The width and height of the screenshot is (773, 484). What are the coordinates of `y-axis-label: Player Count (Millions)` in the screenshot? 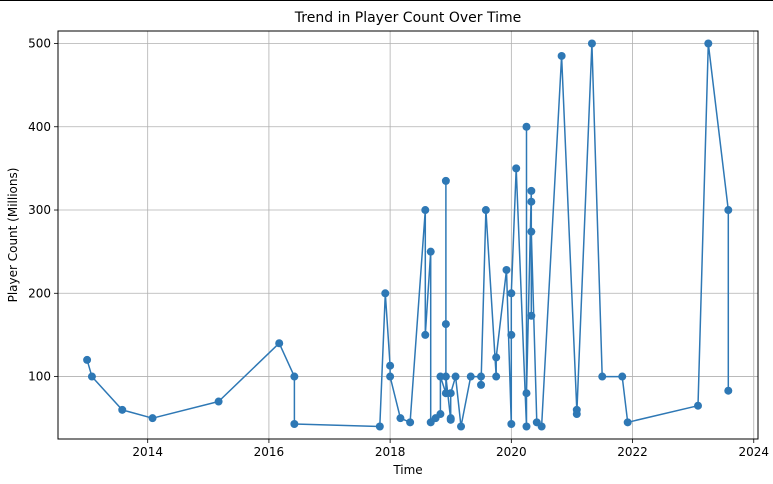 It's located at (13, 235).